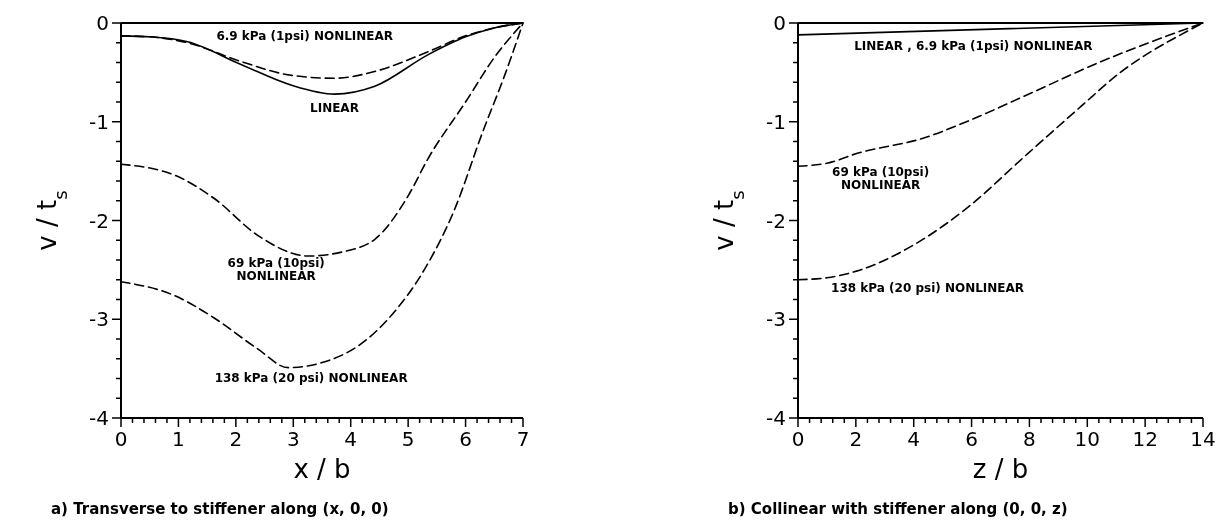 This screenshot has width=1226, height=520. What do you see at coordinates (1203, 439) in the screenshot?
I see `x-tick-label: 14` at bounding box center [1203, 439].